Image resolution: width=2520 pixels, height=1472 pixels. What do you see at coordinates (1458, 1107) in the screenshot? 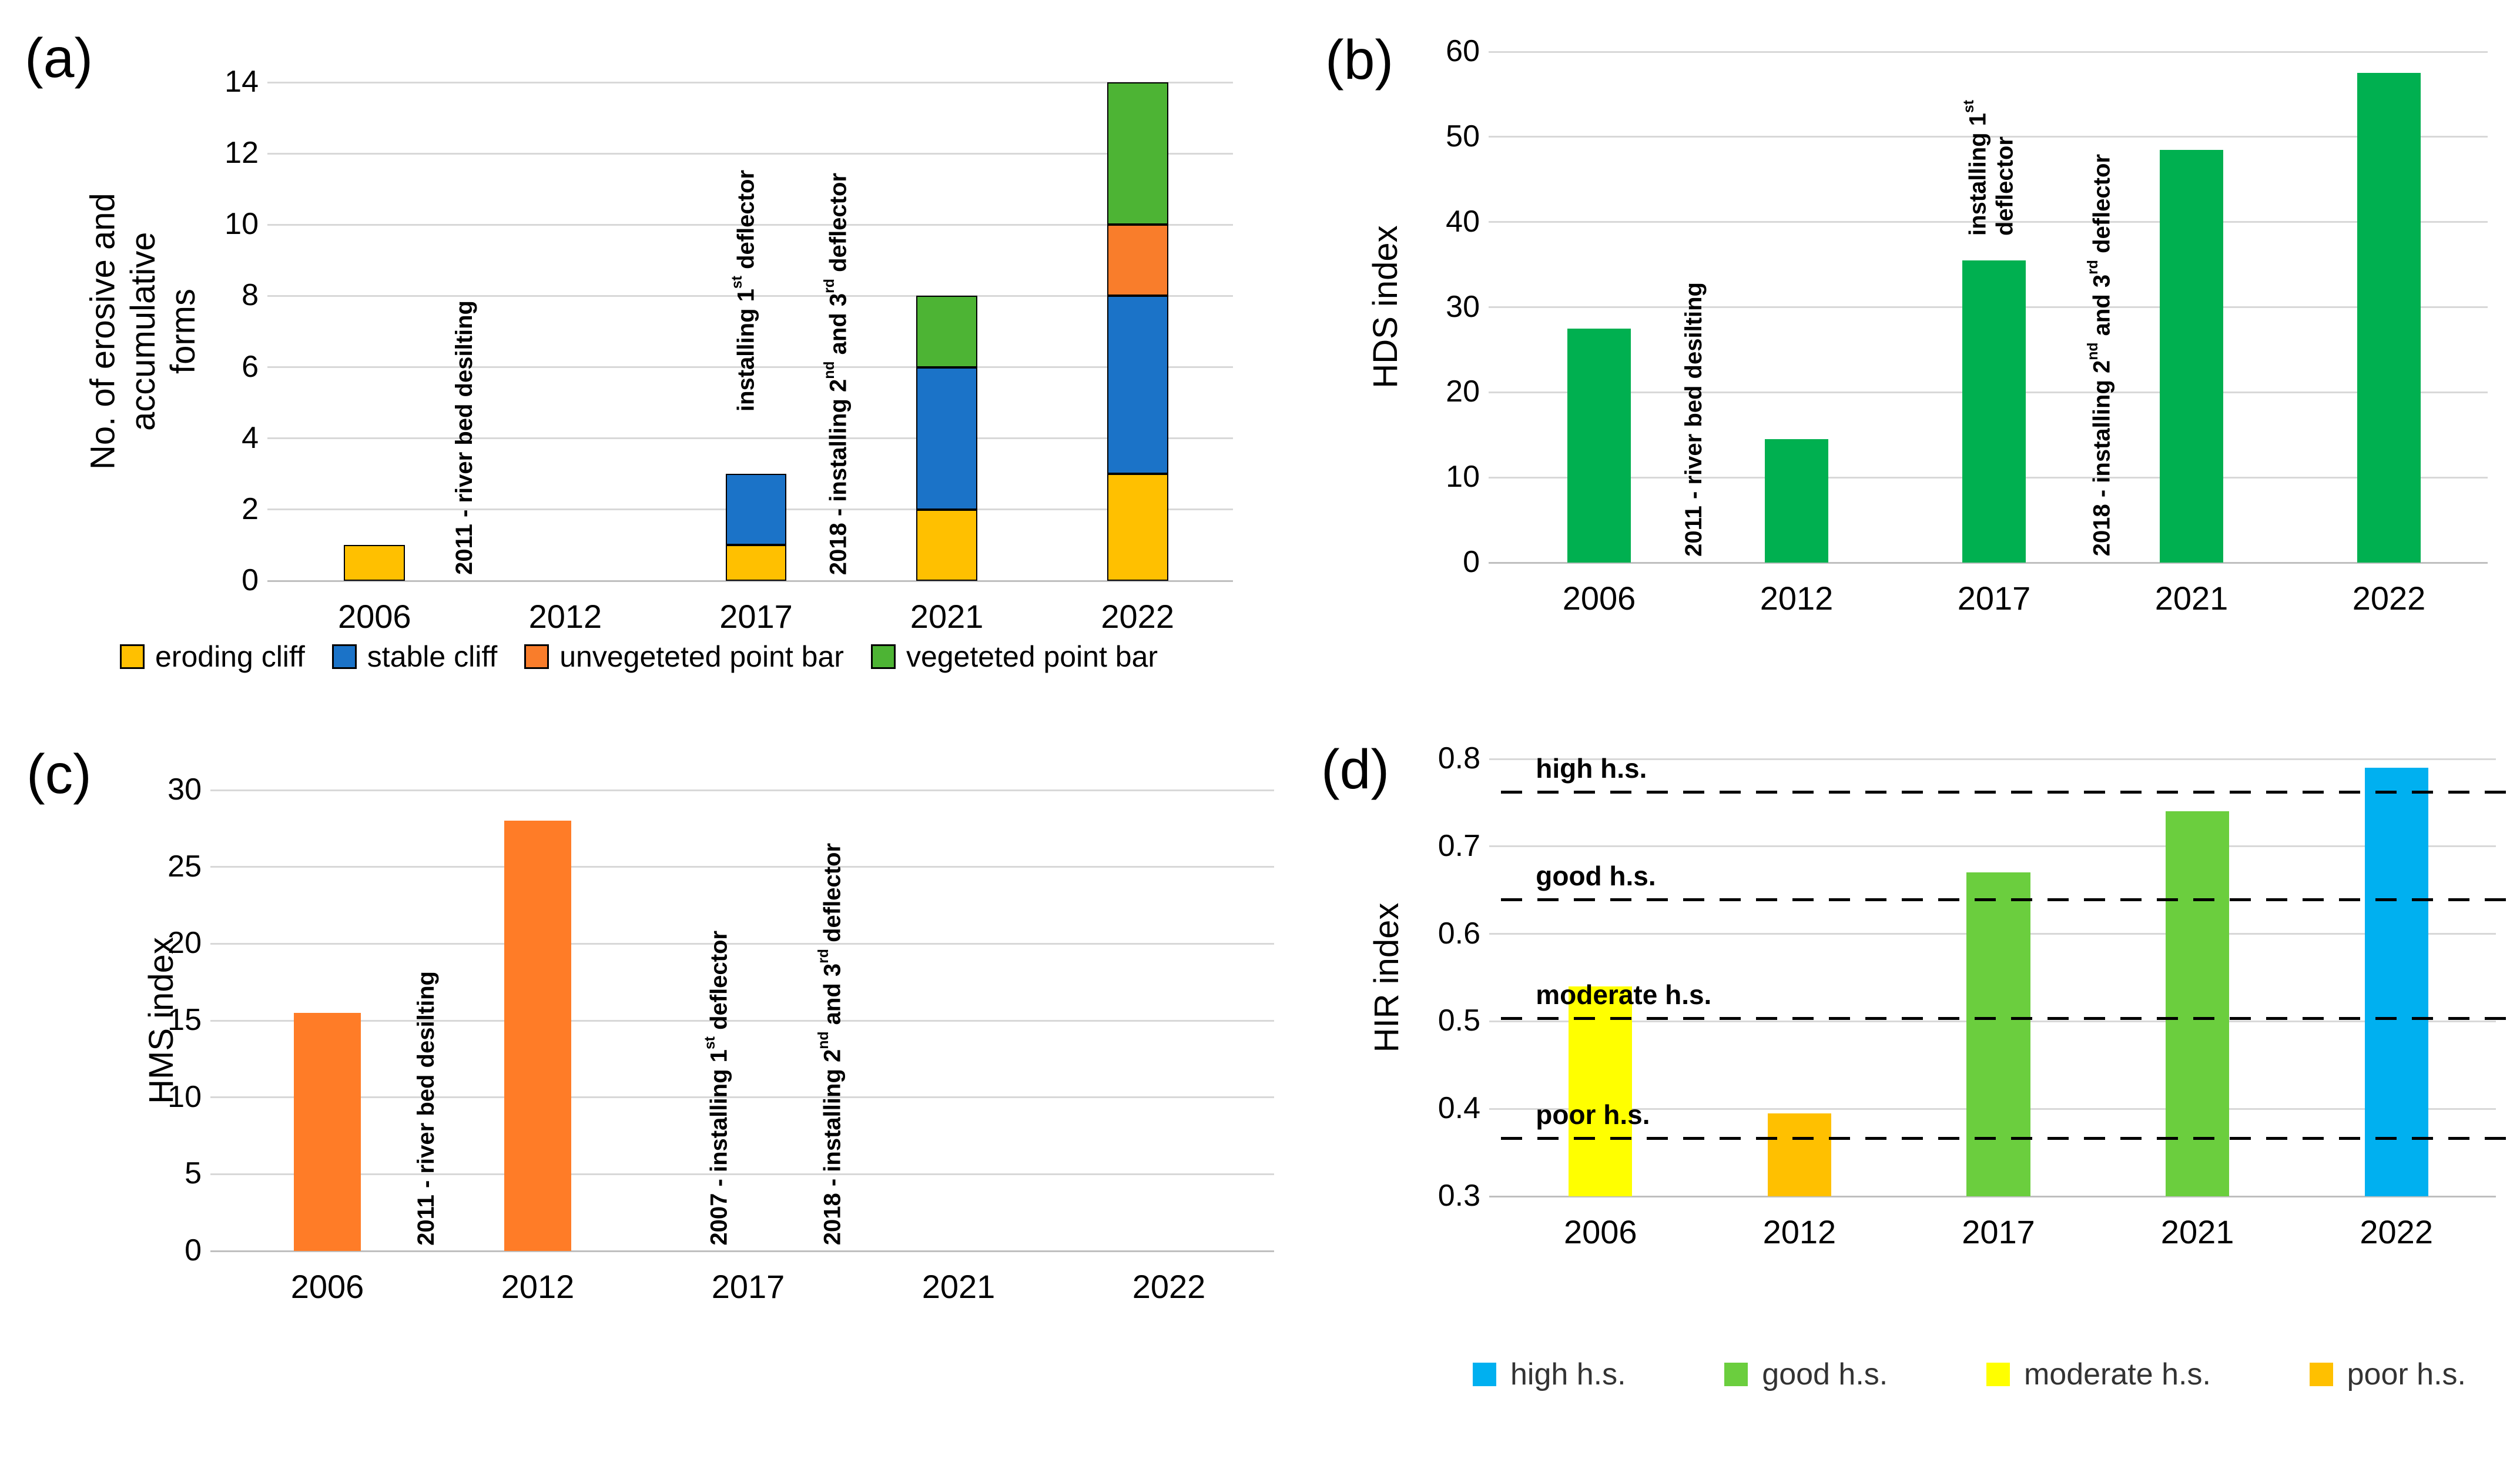
I see `y-tick-label: 0.4` at bounding box center [1458, 1107].